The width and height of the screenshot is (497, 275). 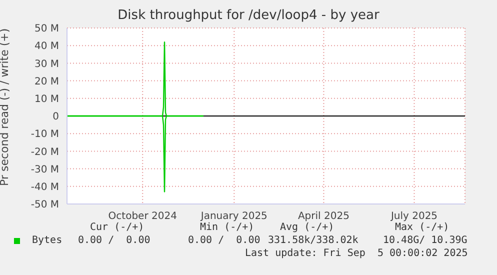 I want to click on x-tick-label: January 2025, so click(x=234, y=216).